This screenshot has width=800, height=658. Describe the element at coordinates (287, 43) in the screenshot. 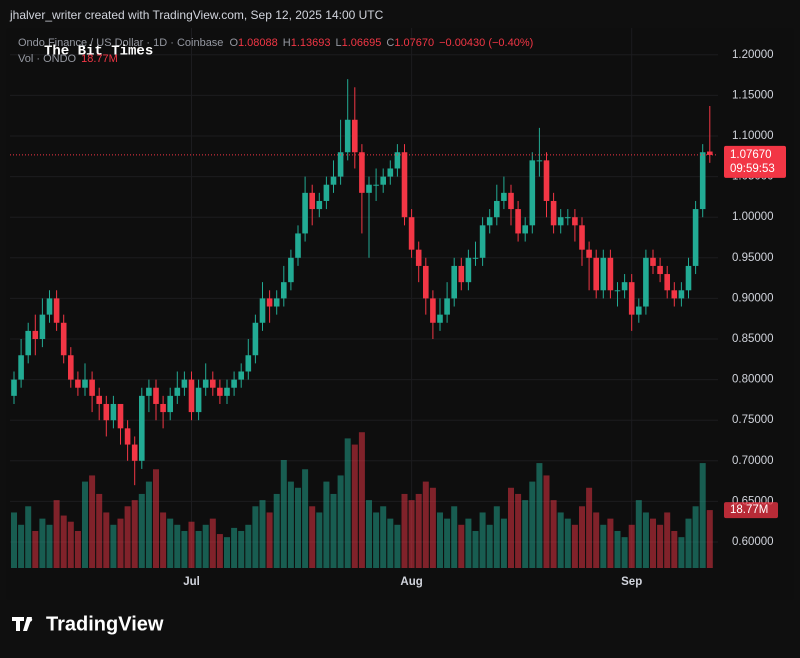

I see `legend-key: H` at that location.